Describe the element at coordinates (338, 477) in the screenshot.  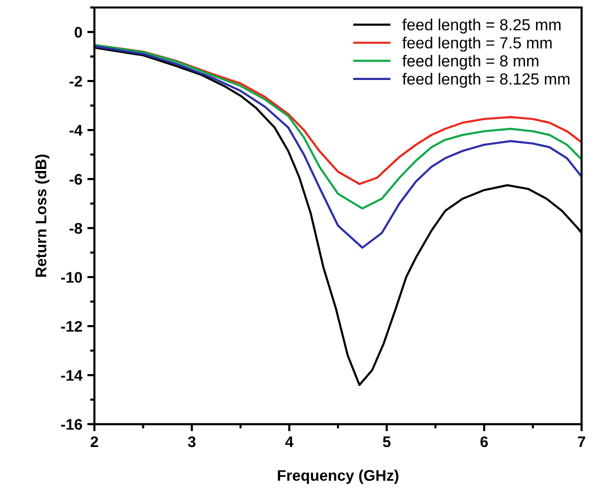
I see `x-axis-title: Frequency (GHz)` at that location.